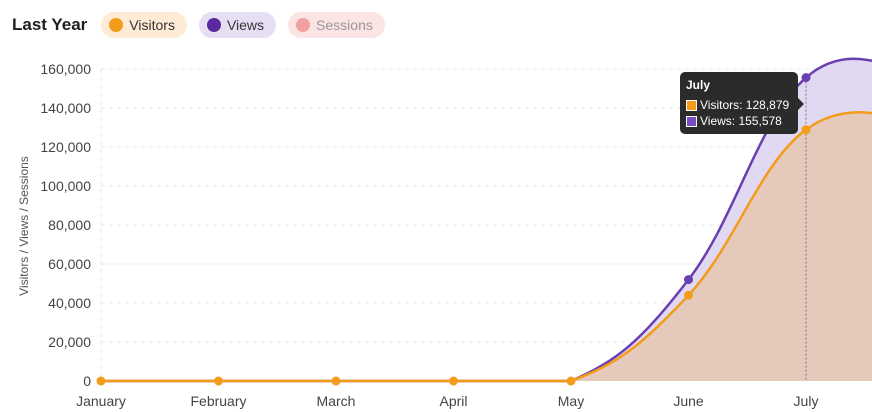  I want to click on chart-title: Last Year, so click(50, 24).